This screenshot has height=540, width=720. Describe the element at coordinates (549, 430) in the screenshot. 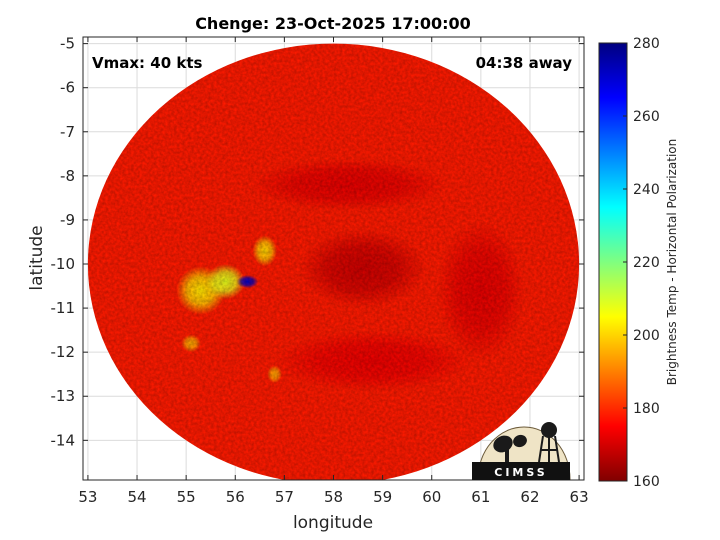

I see `water-tower-icon` at that location.